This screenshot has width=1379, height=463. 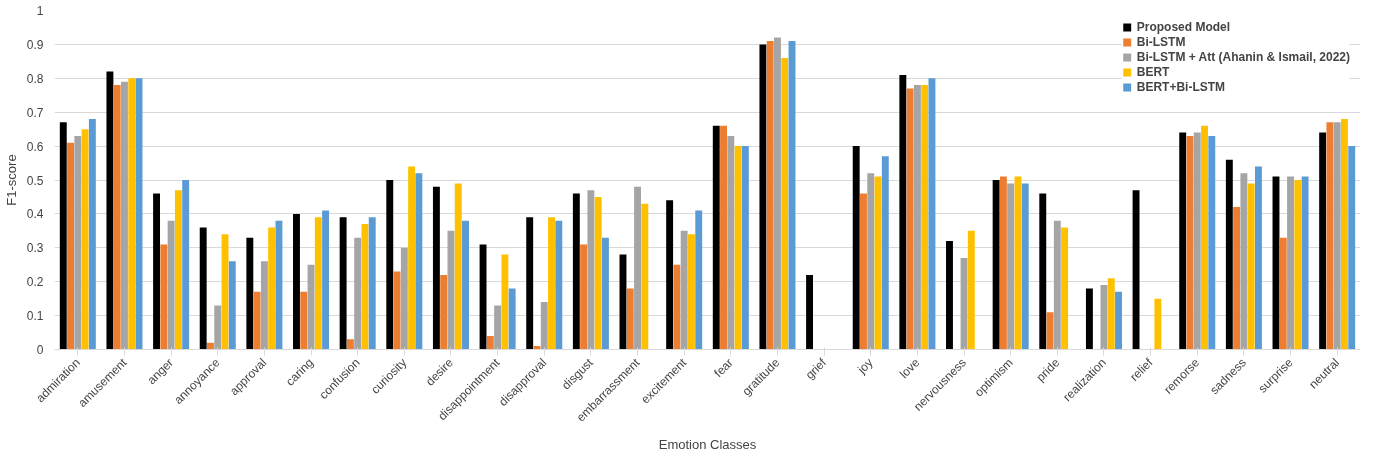 I want to click on y-tick-label: 0, so click(x=40, y=350).